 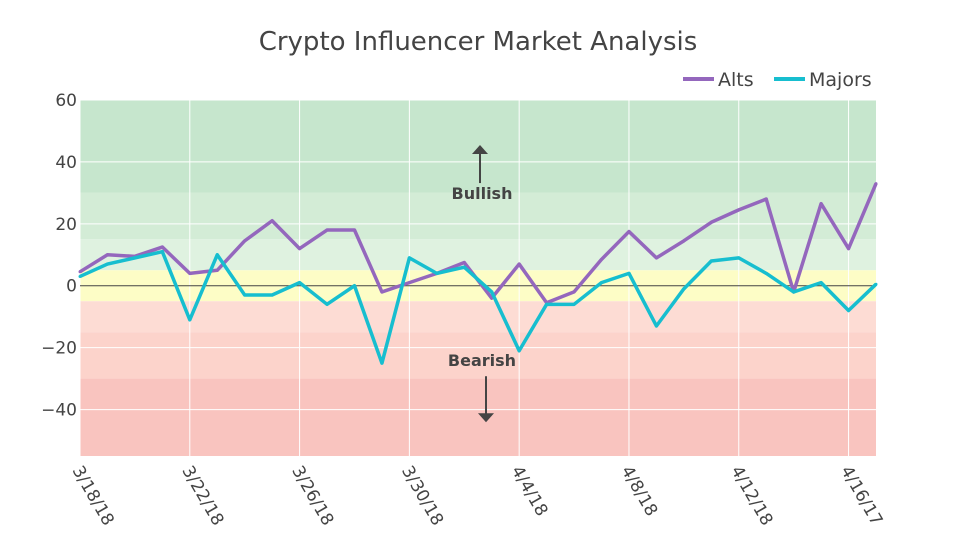 I want to click on legend-item-majors: Majors, so click(x=823, y=80).